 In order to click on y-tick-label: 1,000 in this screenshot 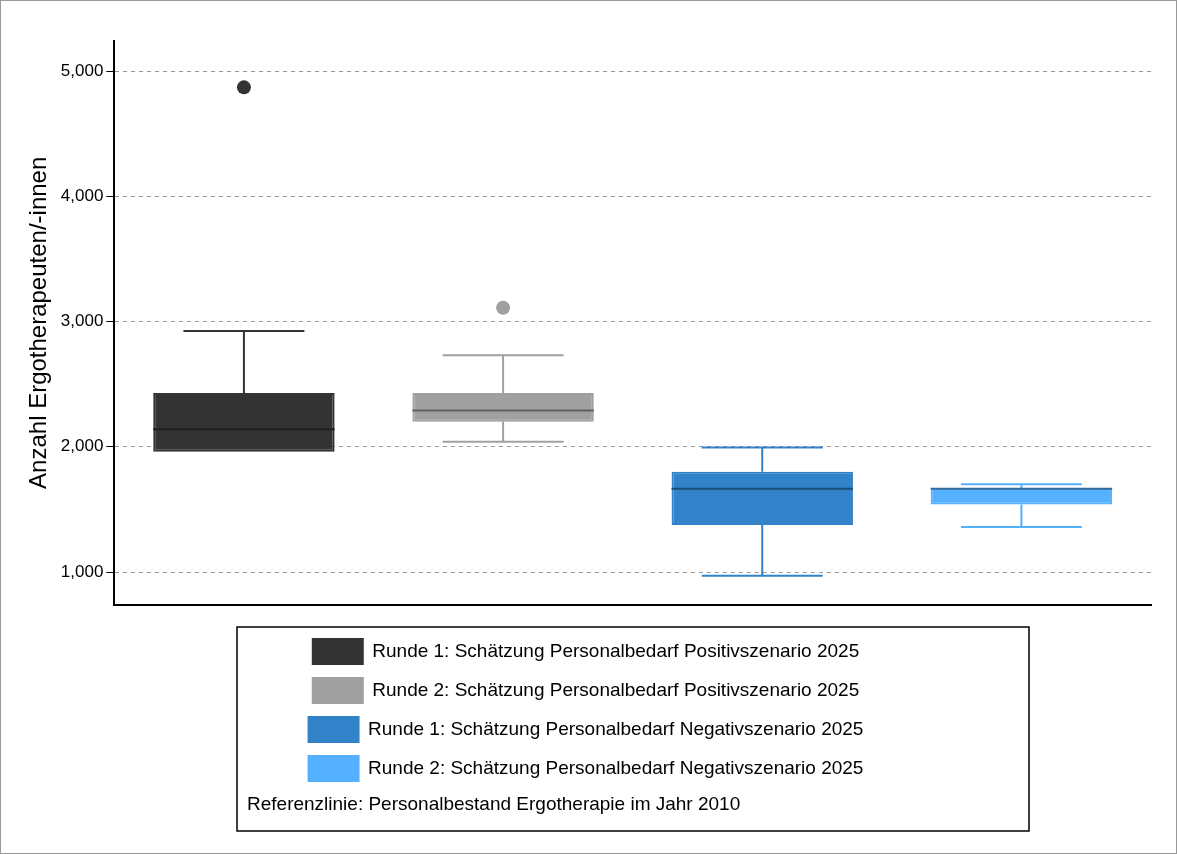, I will do `click(82, 571)`.